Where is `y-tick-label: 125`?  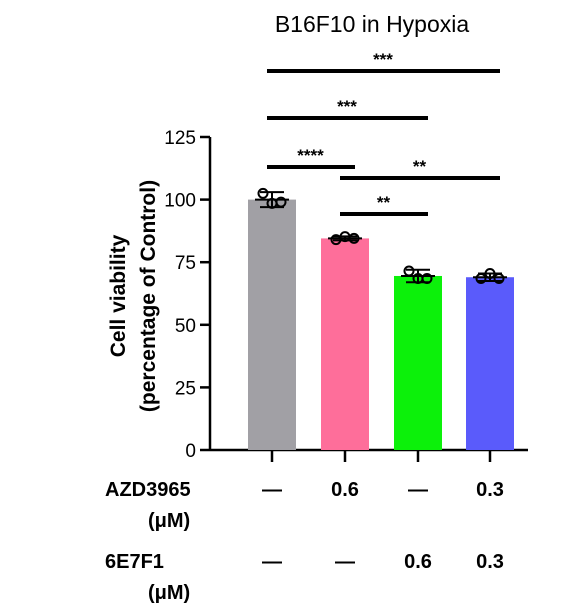
y-tick-label: 125 is located at coordinates (180, 138).